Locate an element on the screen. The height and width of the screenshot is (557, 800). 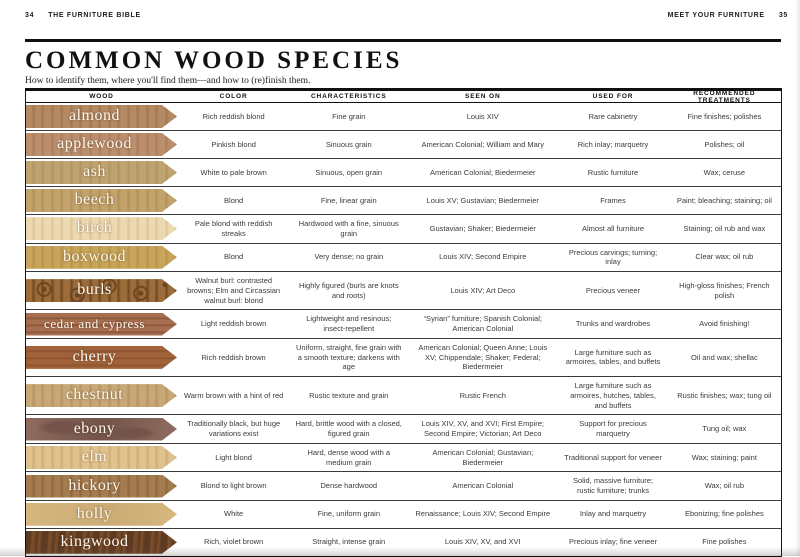
wood-swatch-image: ebony is located at coordinates (101, 429).